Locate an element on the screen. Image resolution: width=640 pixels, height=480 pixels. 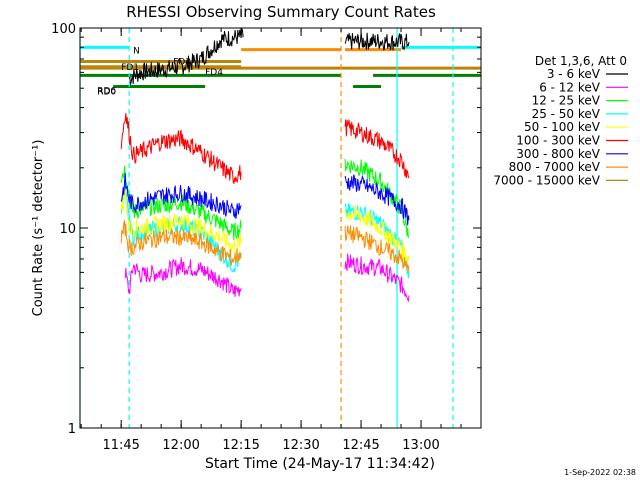
x-tick-label: 11:45 is located at coordinates (120, 445).